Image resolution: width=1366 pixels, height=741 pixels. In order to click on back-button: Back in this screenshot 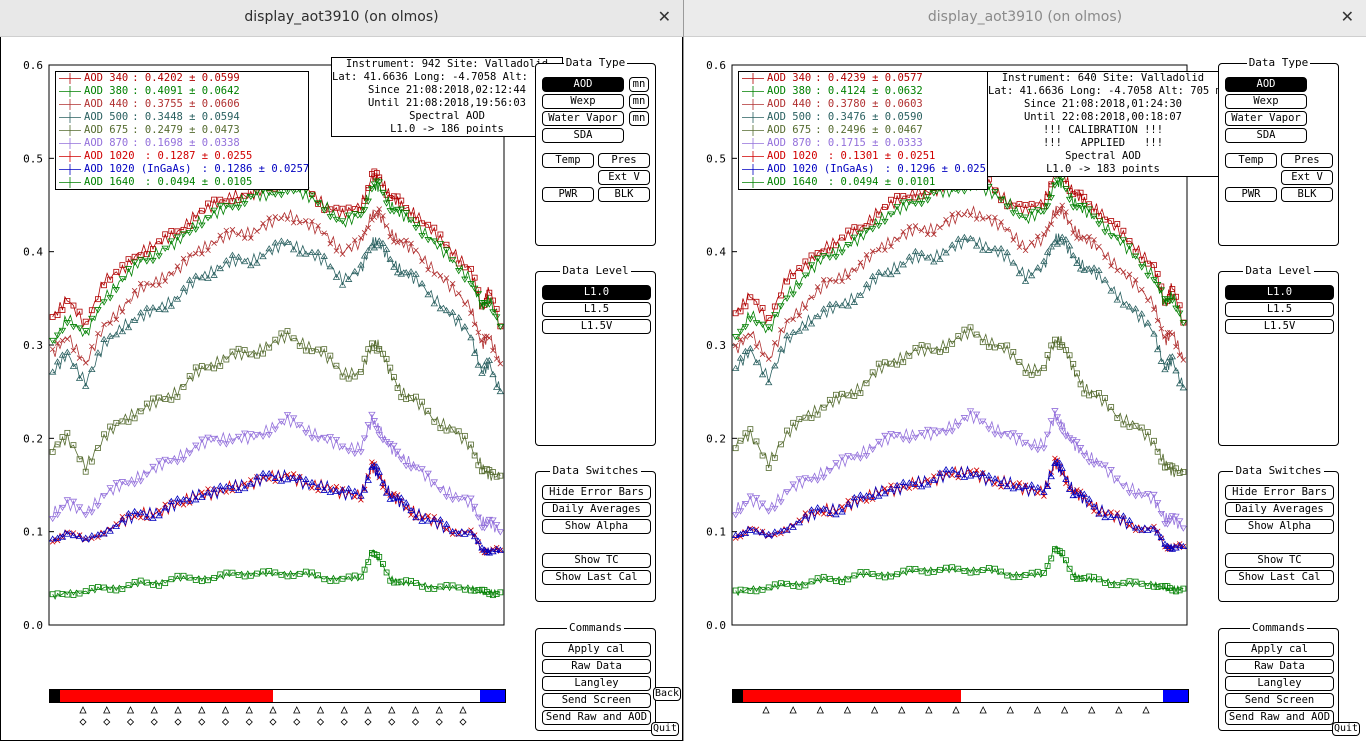, I will do `click(667, 694)`.